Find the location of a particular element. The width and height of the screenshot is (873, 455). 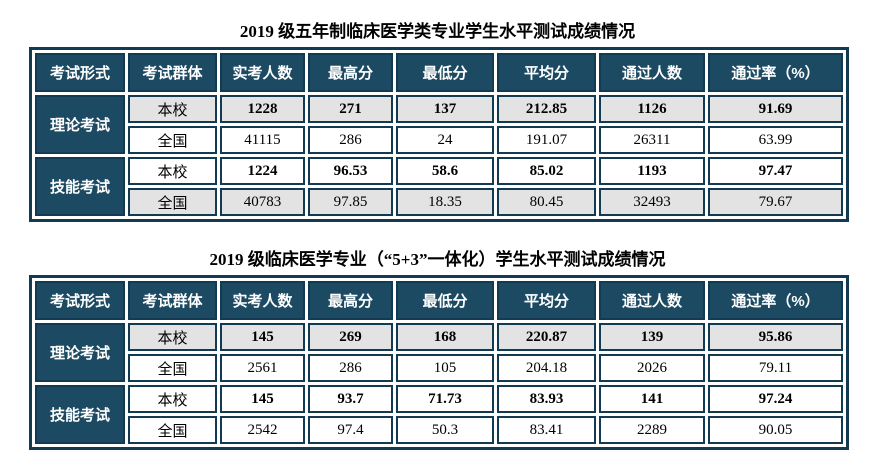

value-cell: 79.11 is located at coordinates (775, 368).